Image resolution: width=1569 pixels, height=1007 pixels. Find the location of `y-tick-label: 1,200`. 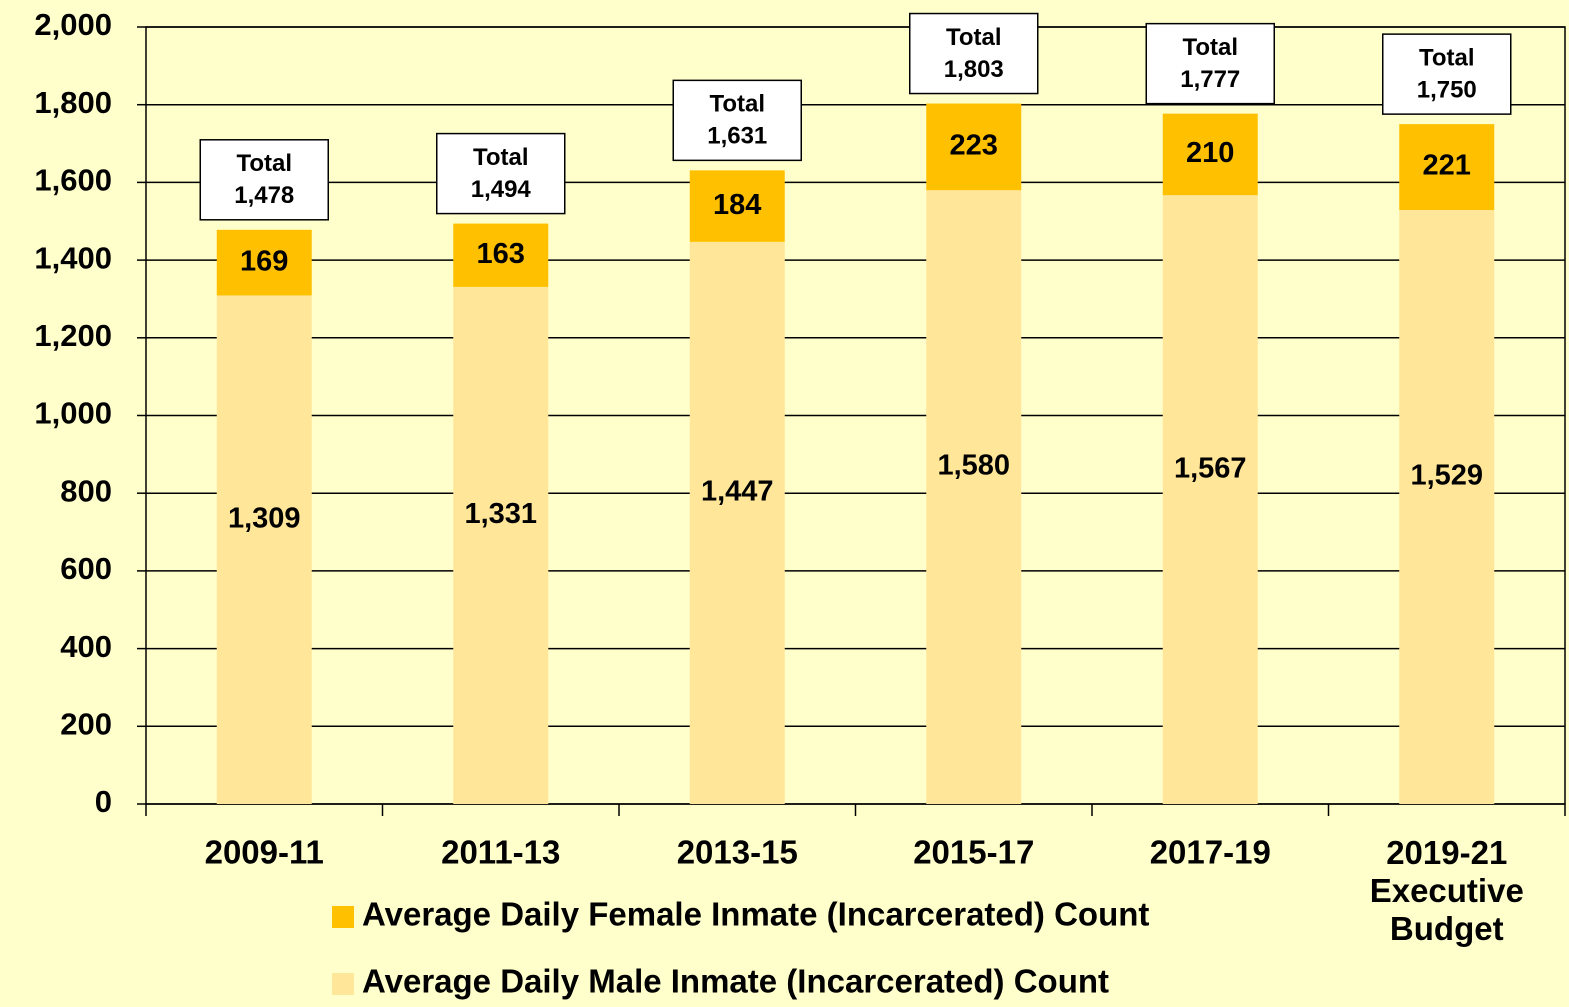

y-tick-label: 1,200 is located at coordinates (73, 335).